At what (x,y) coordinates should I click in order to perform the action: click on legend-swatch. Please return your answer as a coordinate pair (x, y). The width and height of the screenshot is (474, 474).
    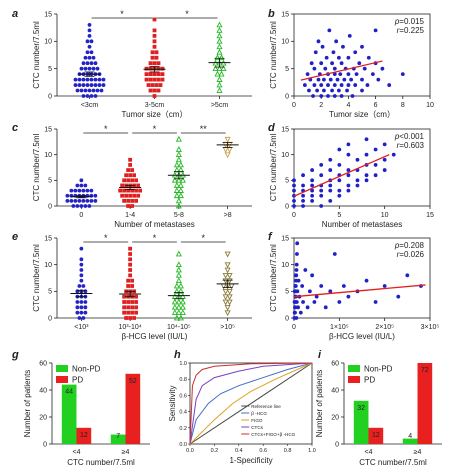
    Looking at the image, I should click on (62, 379).